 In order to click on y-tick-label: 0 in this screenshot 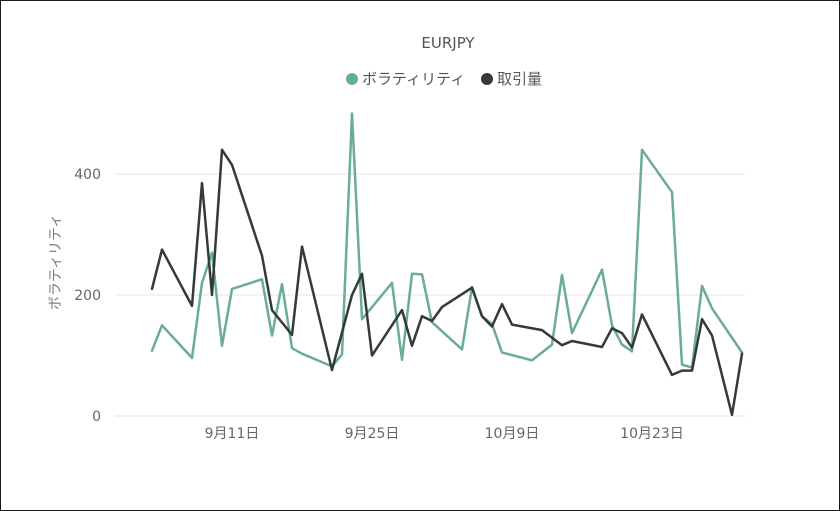, I will do `click(96, 417)`.